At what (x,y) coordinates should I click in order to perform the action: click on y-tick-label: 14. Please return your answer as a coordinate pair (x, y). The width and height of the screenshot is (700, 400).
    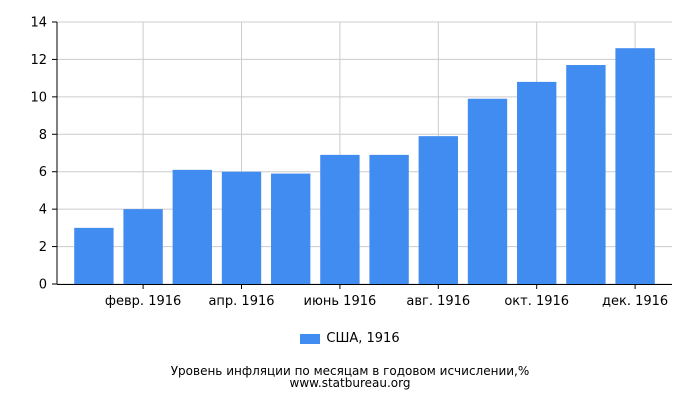
    Looking at the image, I should click on (38, 23).